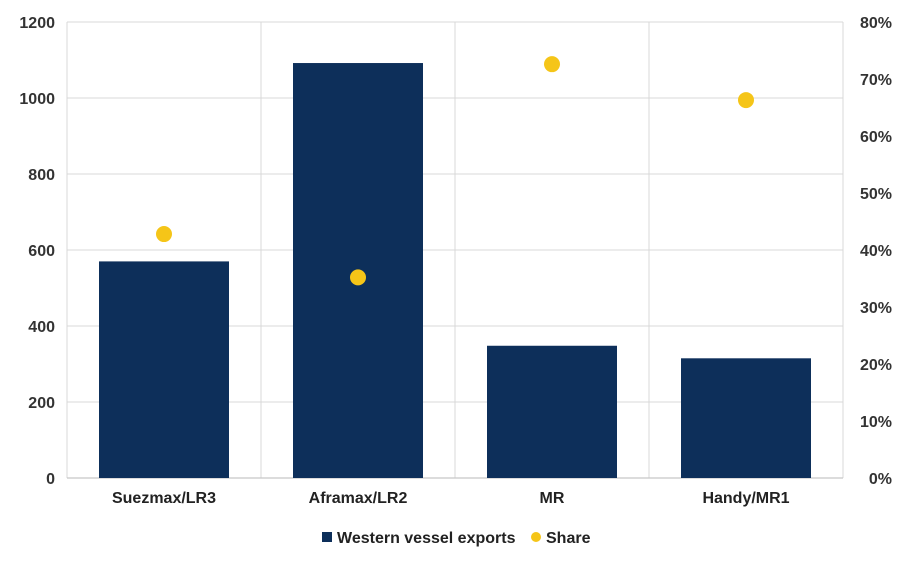 The width and height of the screenshot is (905, 567). I want to click on right-tick-label: 40%, so click(876, 251).